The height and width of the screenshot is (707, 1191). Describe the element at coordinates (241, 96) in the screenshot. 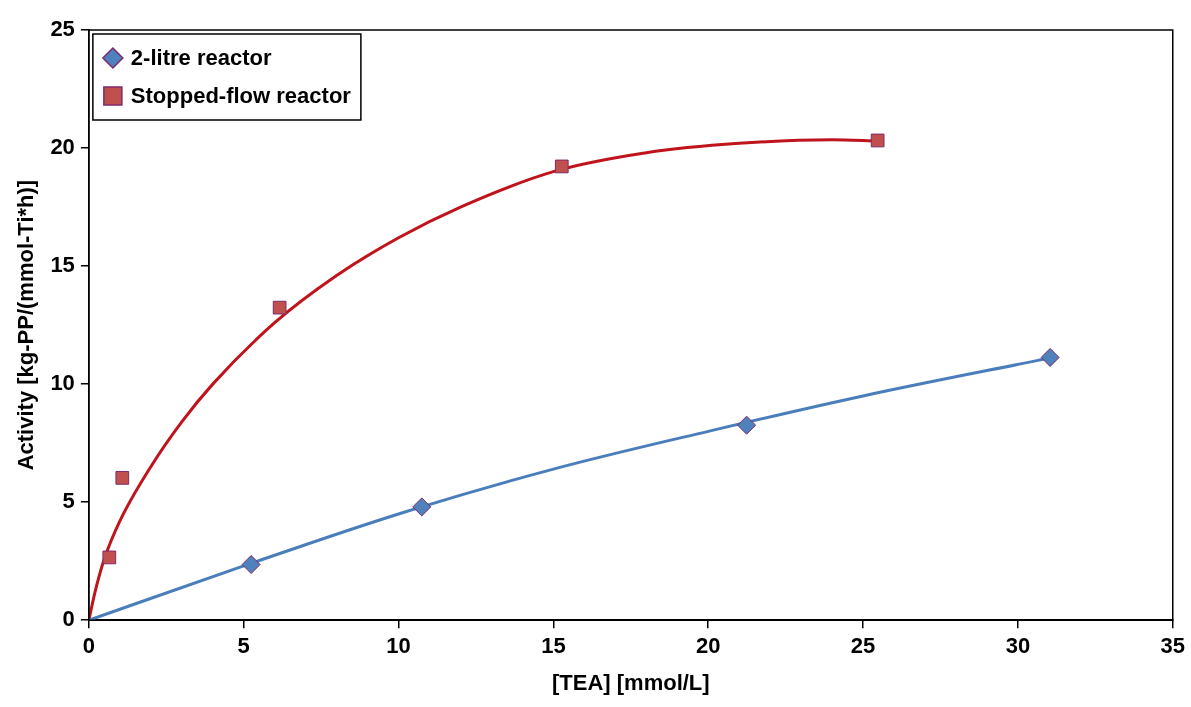

I see `legend-label: Stopped-flow reactor` at that location.